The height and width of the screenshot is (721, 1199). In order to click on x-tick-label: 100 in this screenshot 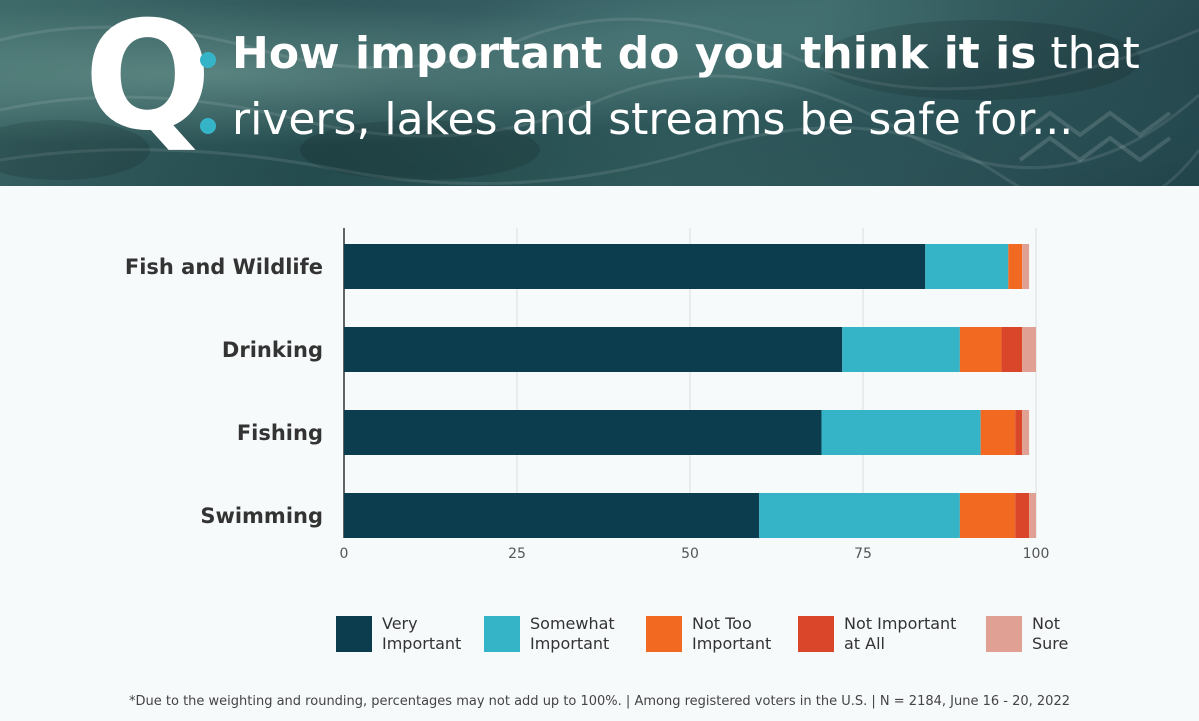, I will do `click(1036, 554)`.